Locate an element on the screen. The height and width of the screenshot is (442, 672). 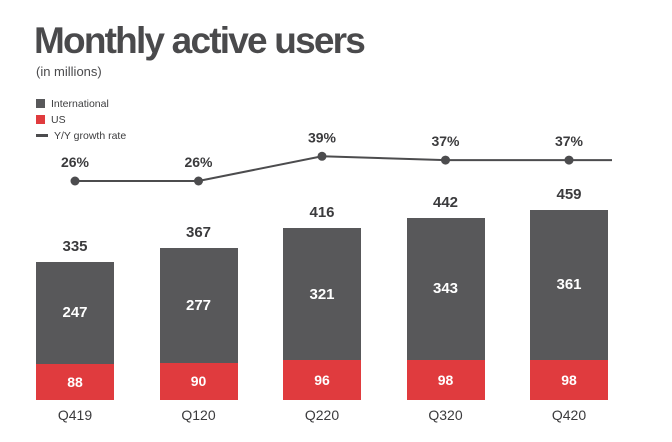
legend-label: US is located at coordinates (58, 119).